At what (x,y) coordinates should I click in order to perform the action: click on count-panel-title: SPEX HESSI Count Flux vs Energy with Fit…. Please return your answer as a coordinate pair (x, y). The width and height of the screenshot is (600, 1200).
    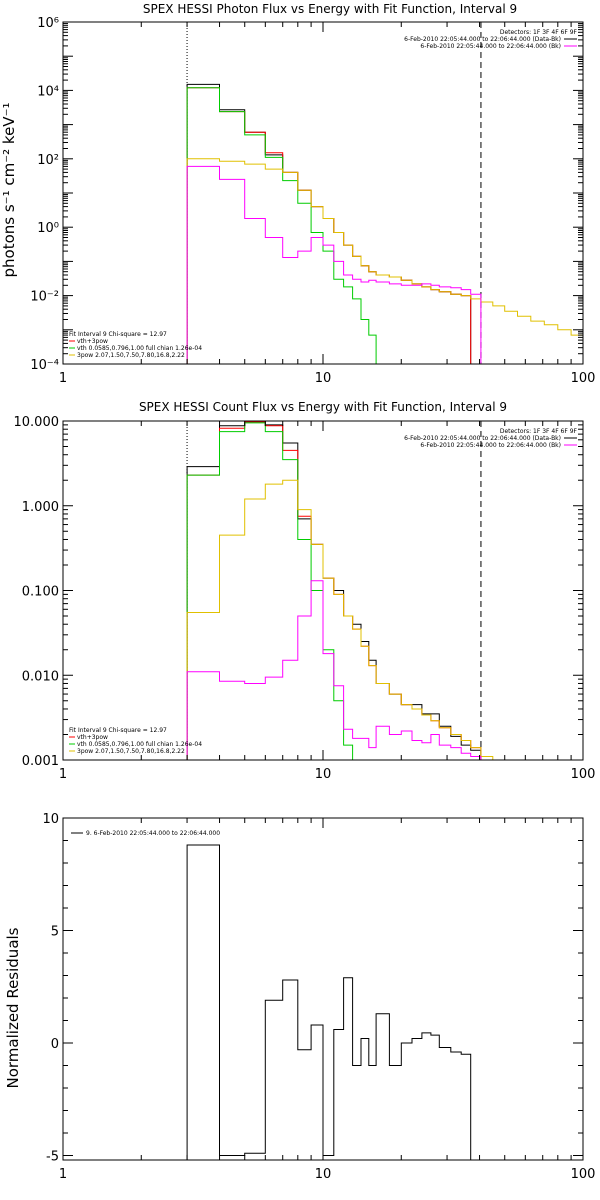
    Looking at the image, I should click on (323, 407).